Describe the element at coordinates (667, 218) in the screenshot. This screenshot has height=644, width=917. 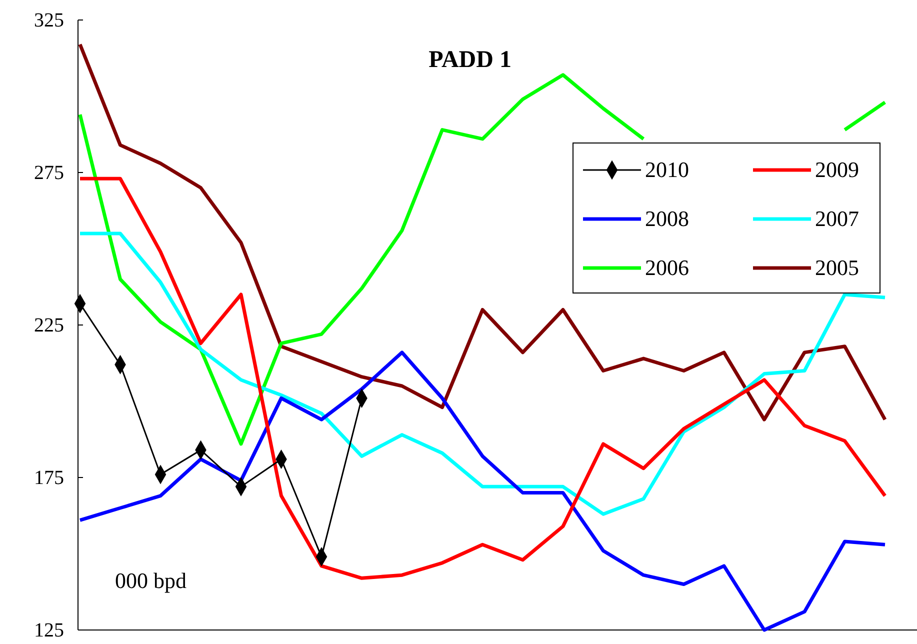
I see `legend-label: 2008` at that location.